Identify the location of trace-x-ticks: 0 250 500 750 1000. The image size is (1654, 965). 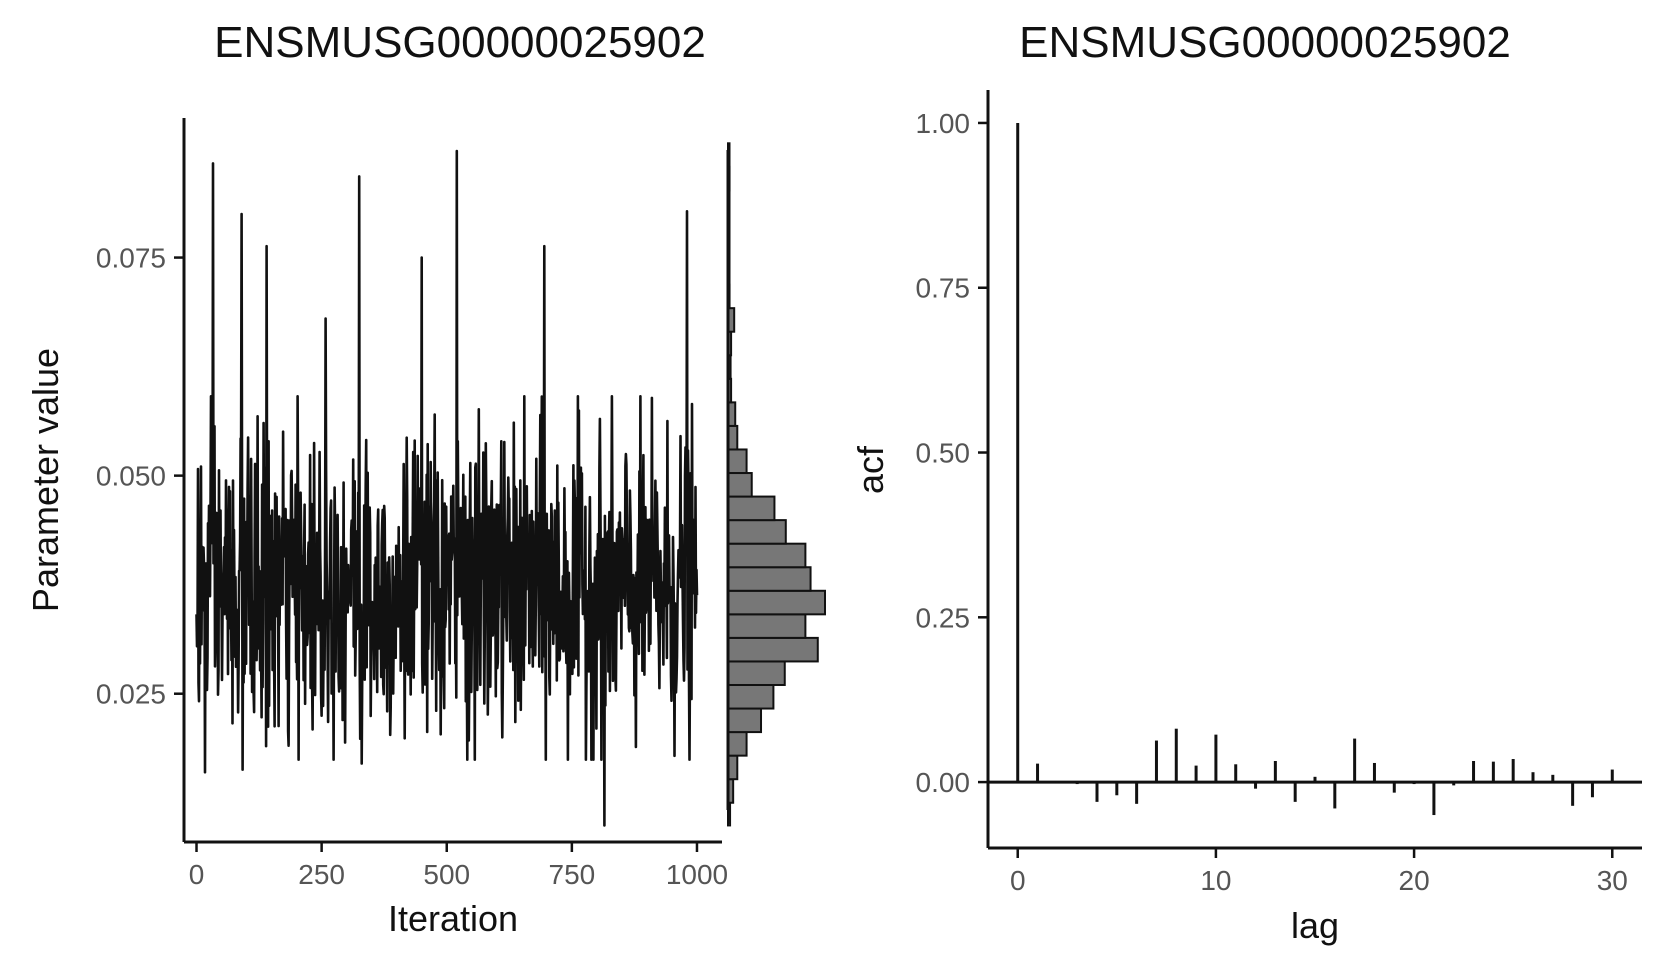
(458, 866).